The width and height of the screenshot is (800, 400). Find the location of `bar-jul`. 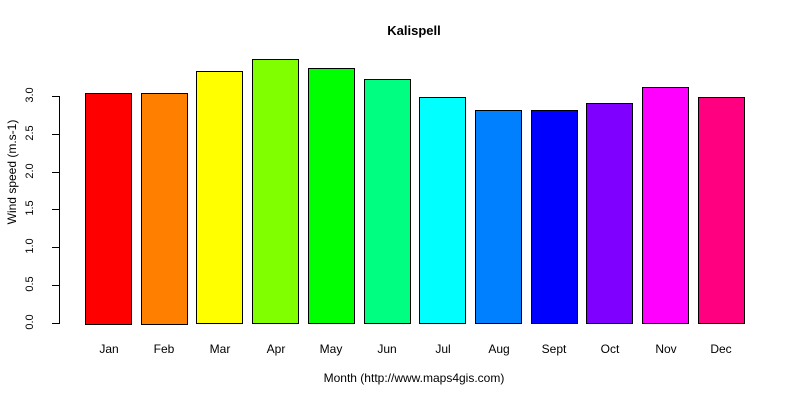

bar-jul is located at coordinates (442, 210).